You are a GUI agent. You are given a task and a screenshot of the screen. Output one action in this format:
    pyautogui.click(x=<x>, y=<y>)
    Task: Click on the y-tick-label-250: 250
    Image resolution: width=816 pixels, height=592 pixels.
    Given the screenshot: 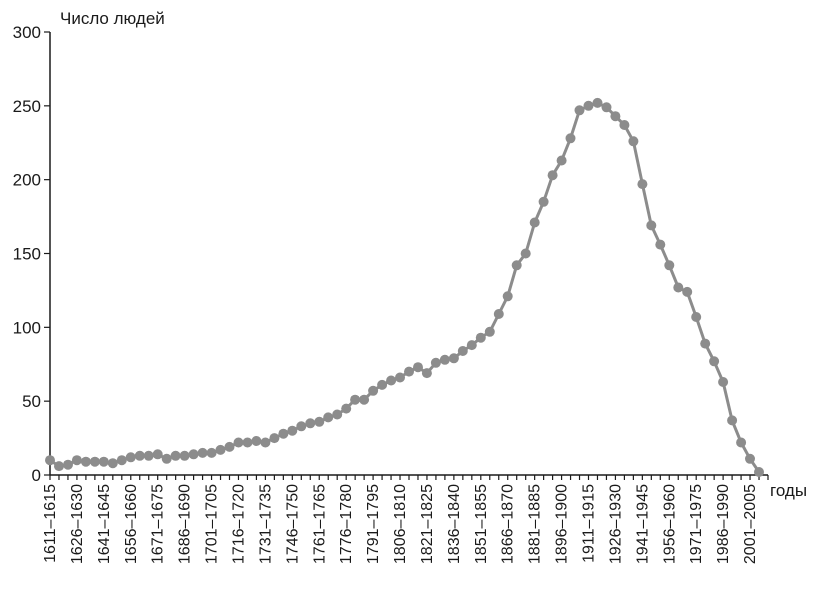 What is the action you would take?
    pyautogui.click(x=27, y=106)
    